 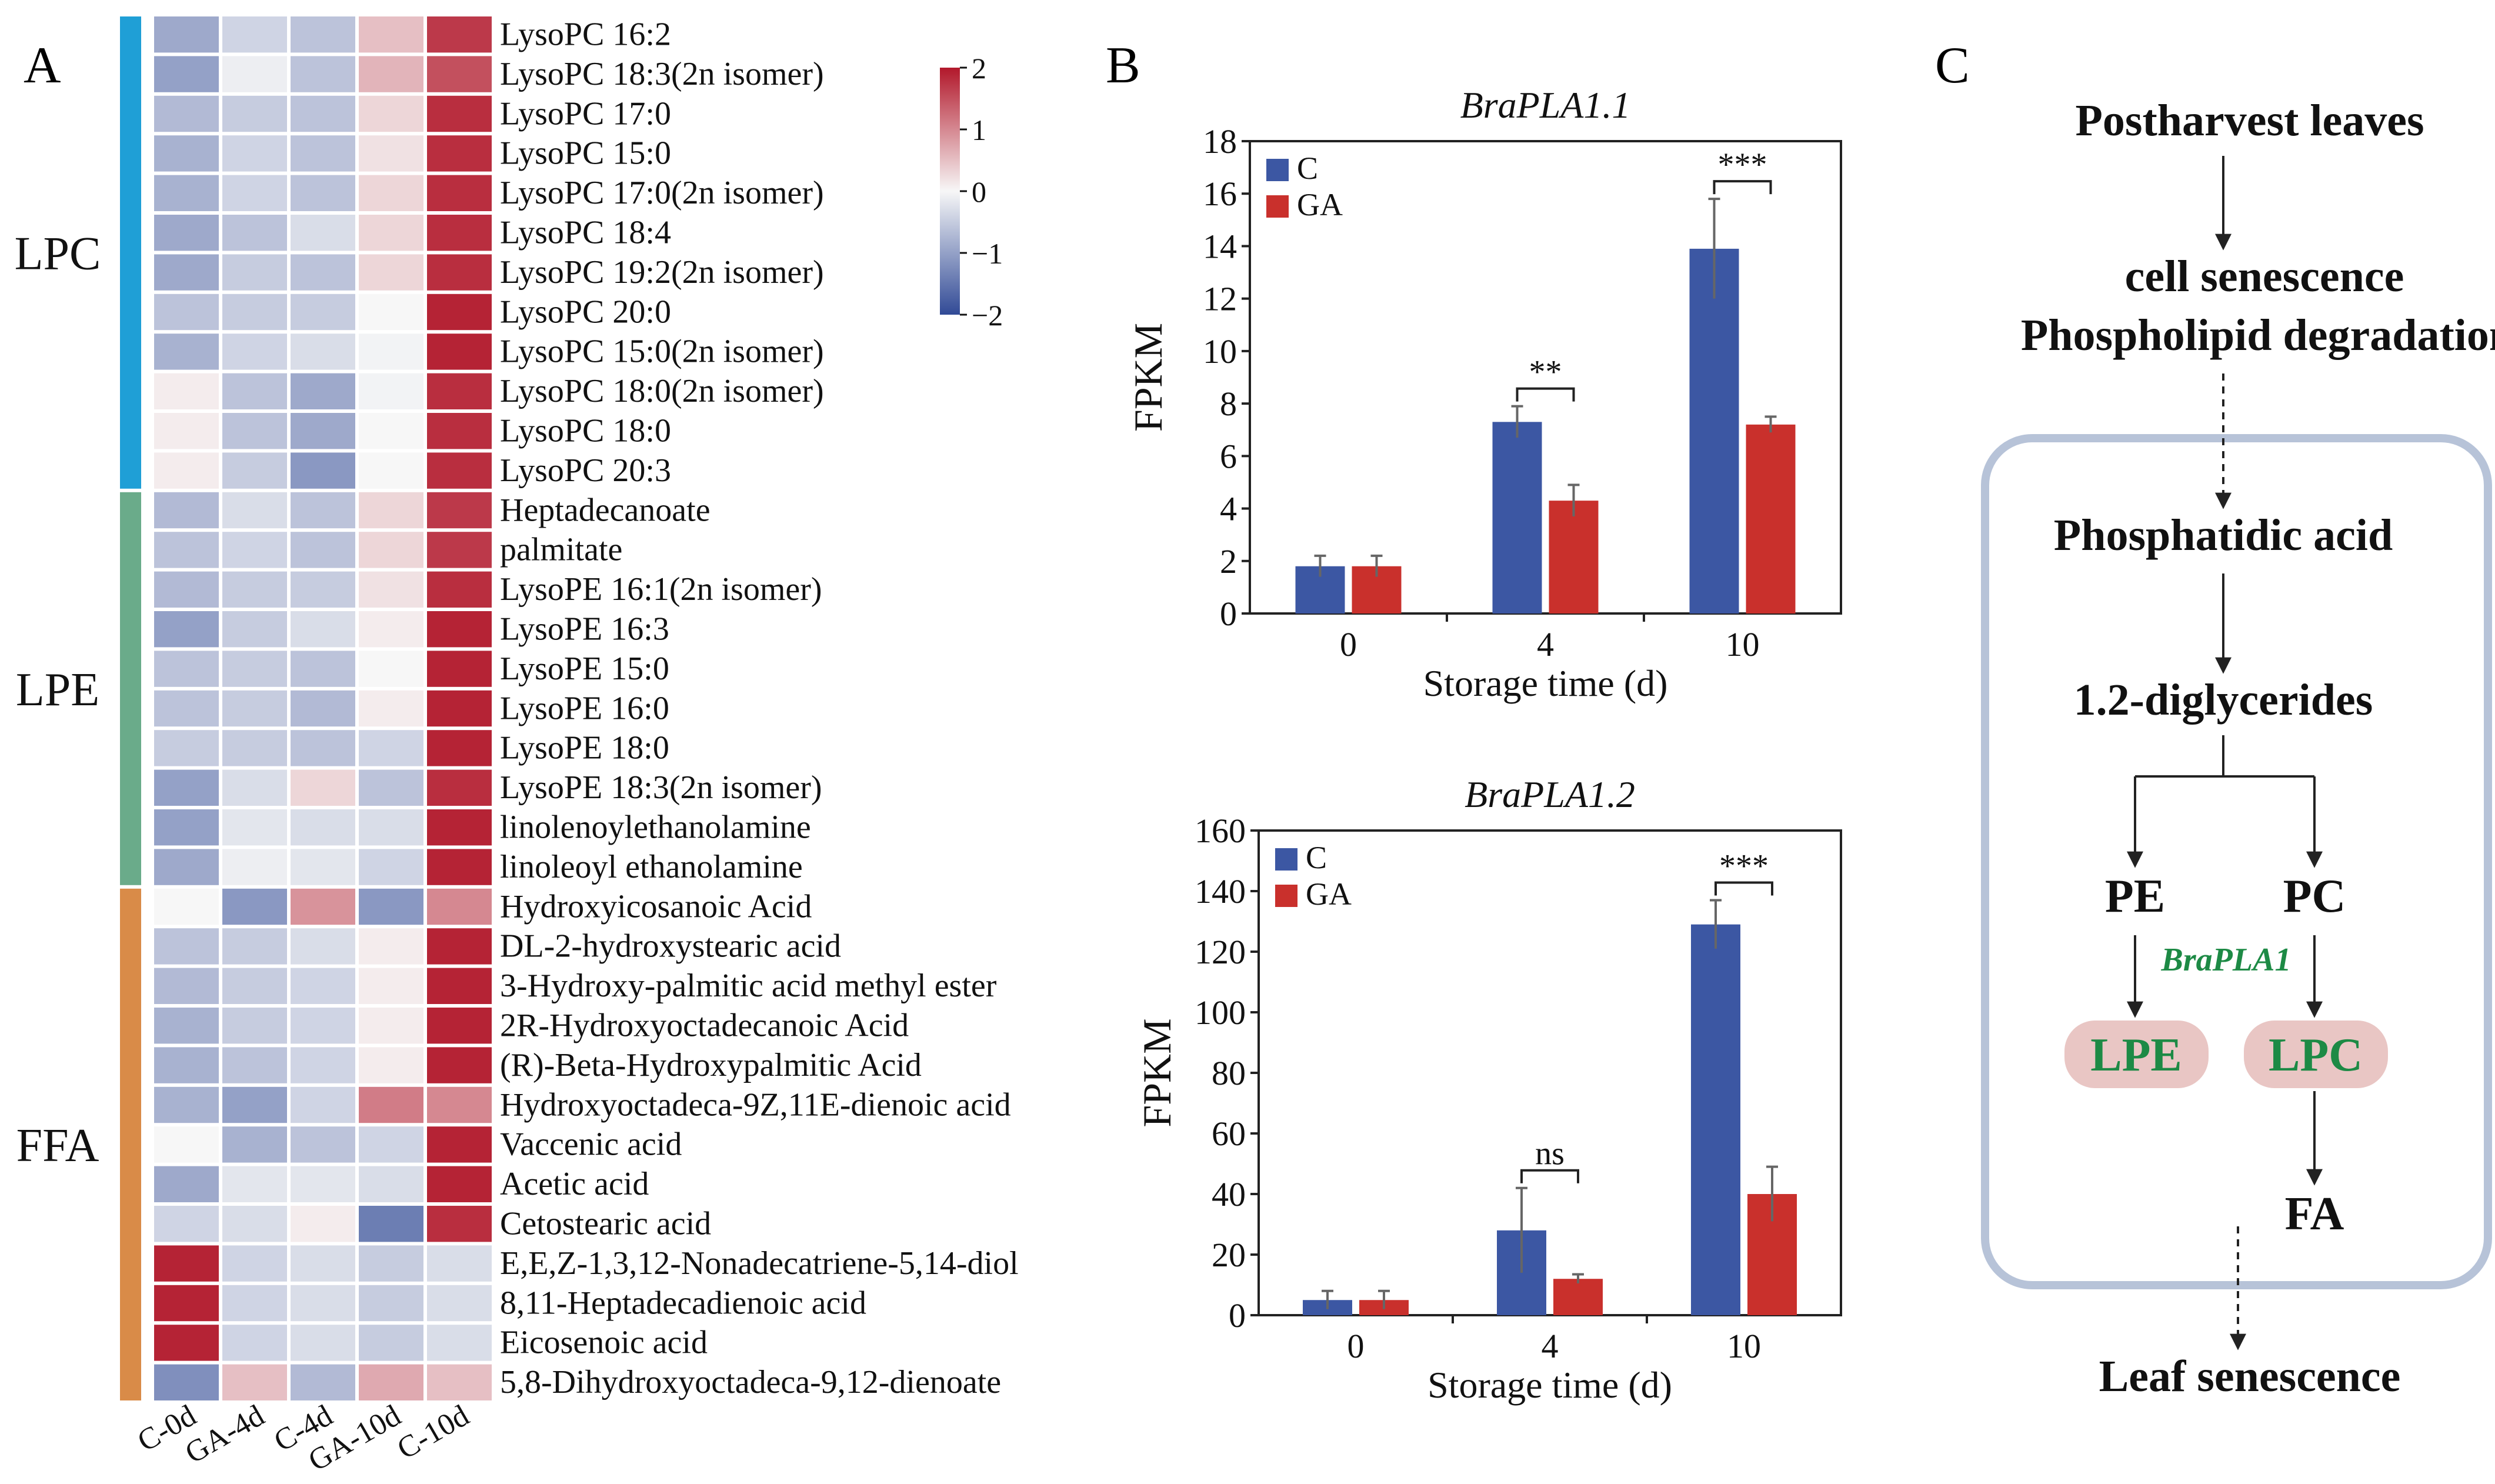 I want to click on heatmap-row-label: LysoPC 20:3, so click(x=585, y=471).